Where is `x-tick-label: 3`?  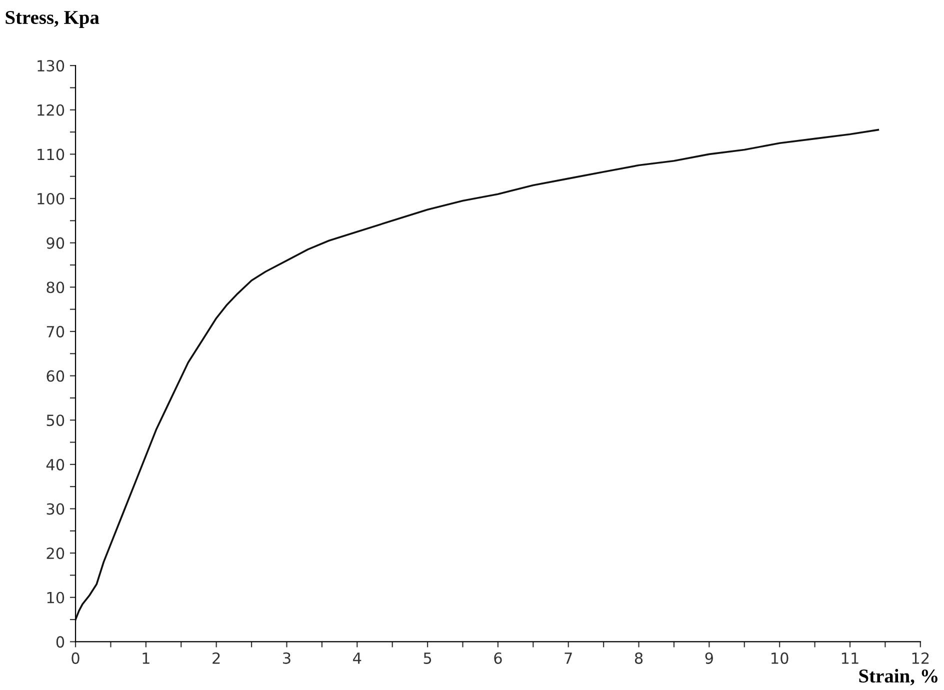 x-tick-label: 3 is located at coordinates (286, 658).